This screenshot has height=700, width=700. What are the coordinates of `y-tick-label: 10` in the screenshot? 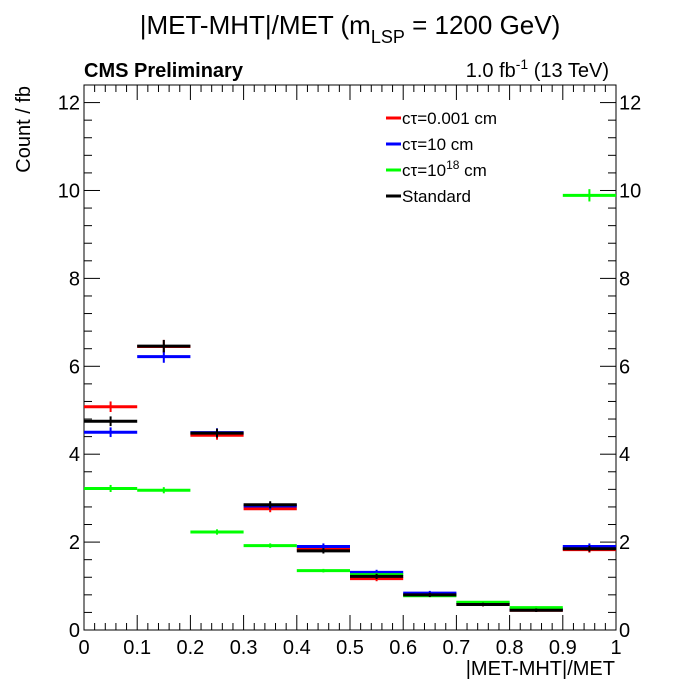 It's located at (69, 191).